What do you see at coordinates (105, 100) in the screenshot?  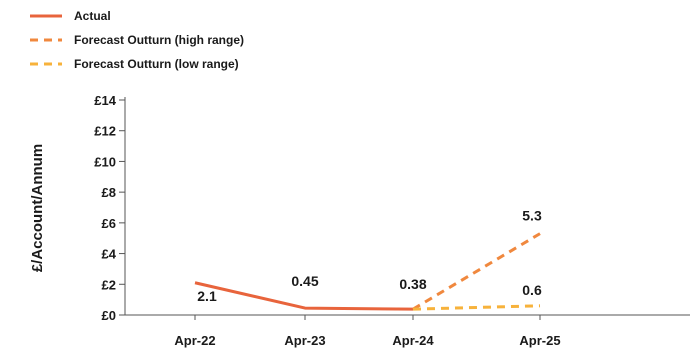 I see `y-tick-label-7: £14` at bounding box center [105, 100].